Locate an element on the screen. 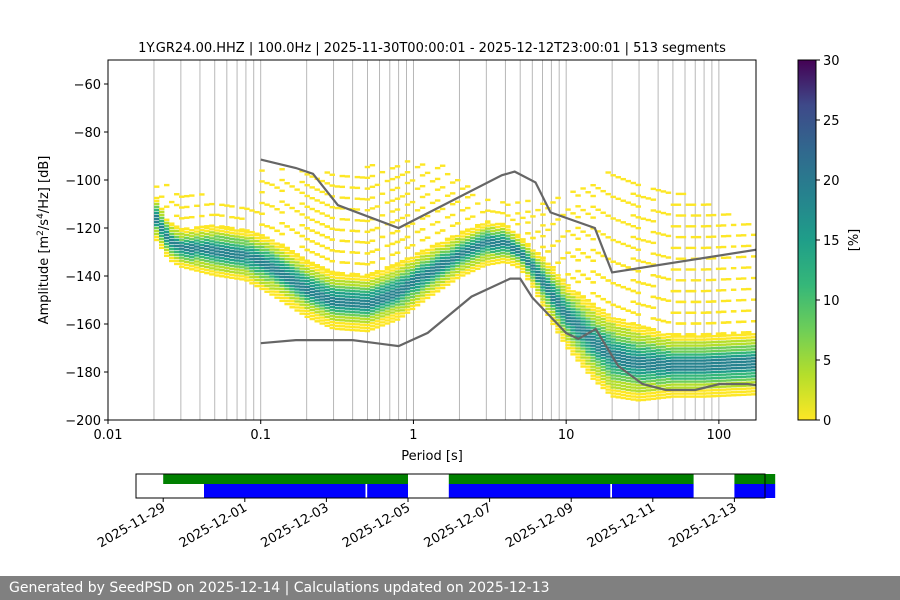 The width and height of the screenshot is (900, 600). timeline-tick-label: 2025-12-03 is located at coordinates (294, 525).